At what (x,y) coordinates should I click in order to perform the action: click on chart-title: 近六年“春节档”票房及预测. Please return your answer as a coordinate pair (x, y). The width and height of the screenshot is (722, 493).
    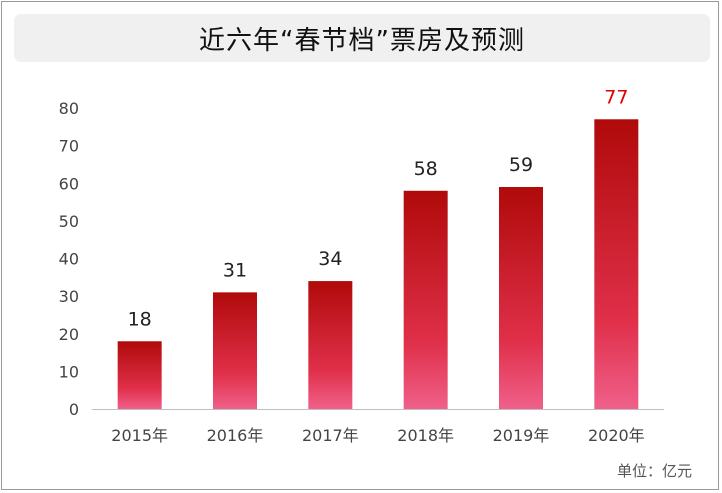
    Looking at the image, I should click on (362, 40).